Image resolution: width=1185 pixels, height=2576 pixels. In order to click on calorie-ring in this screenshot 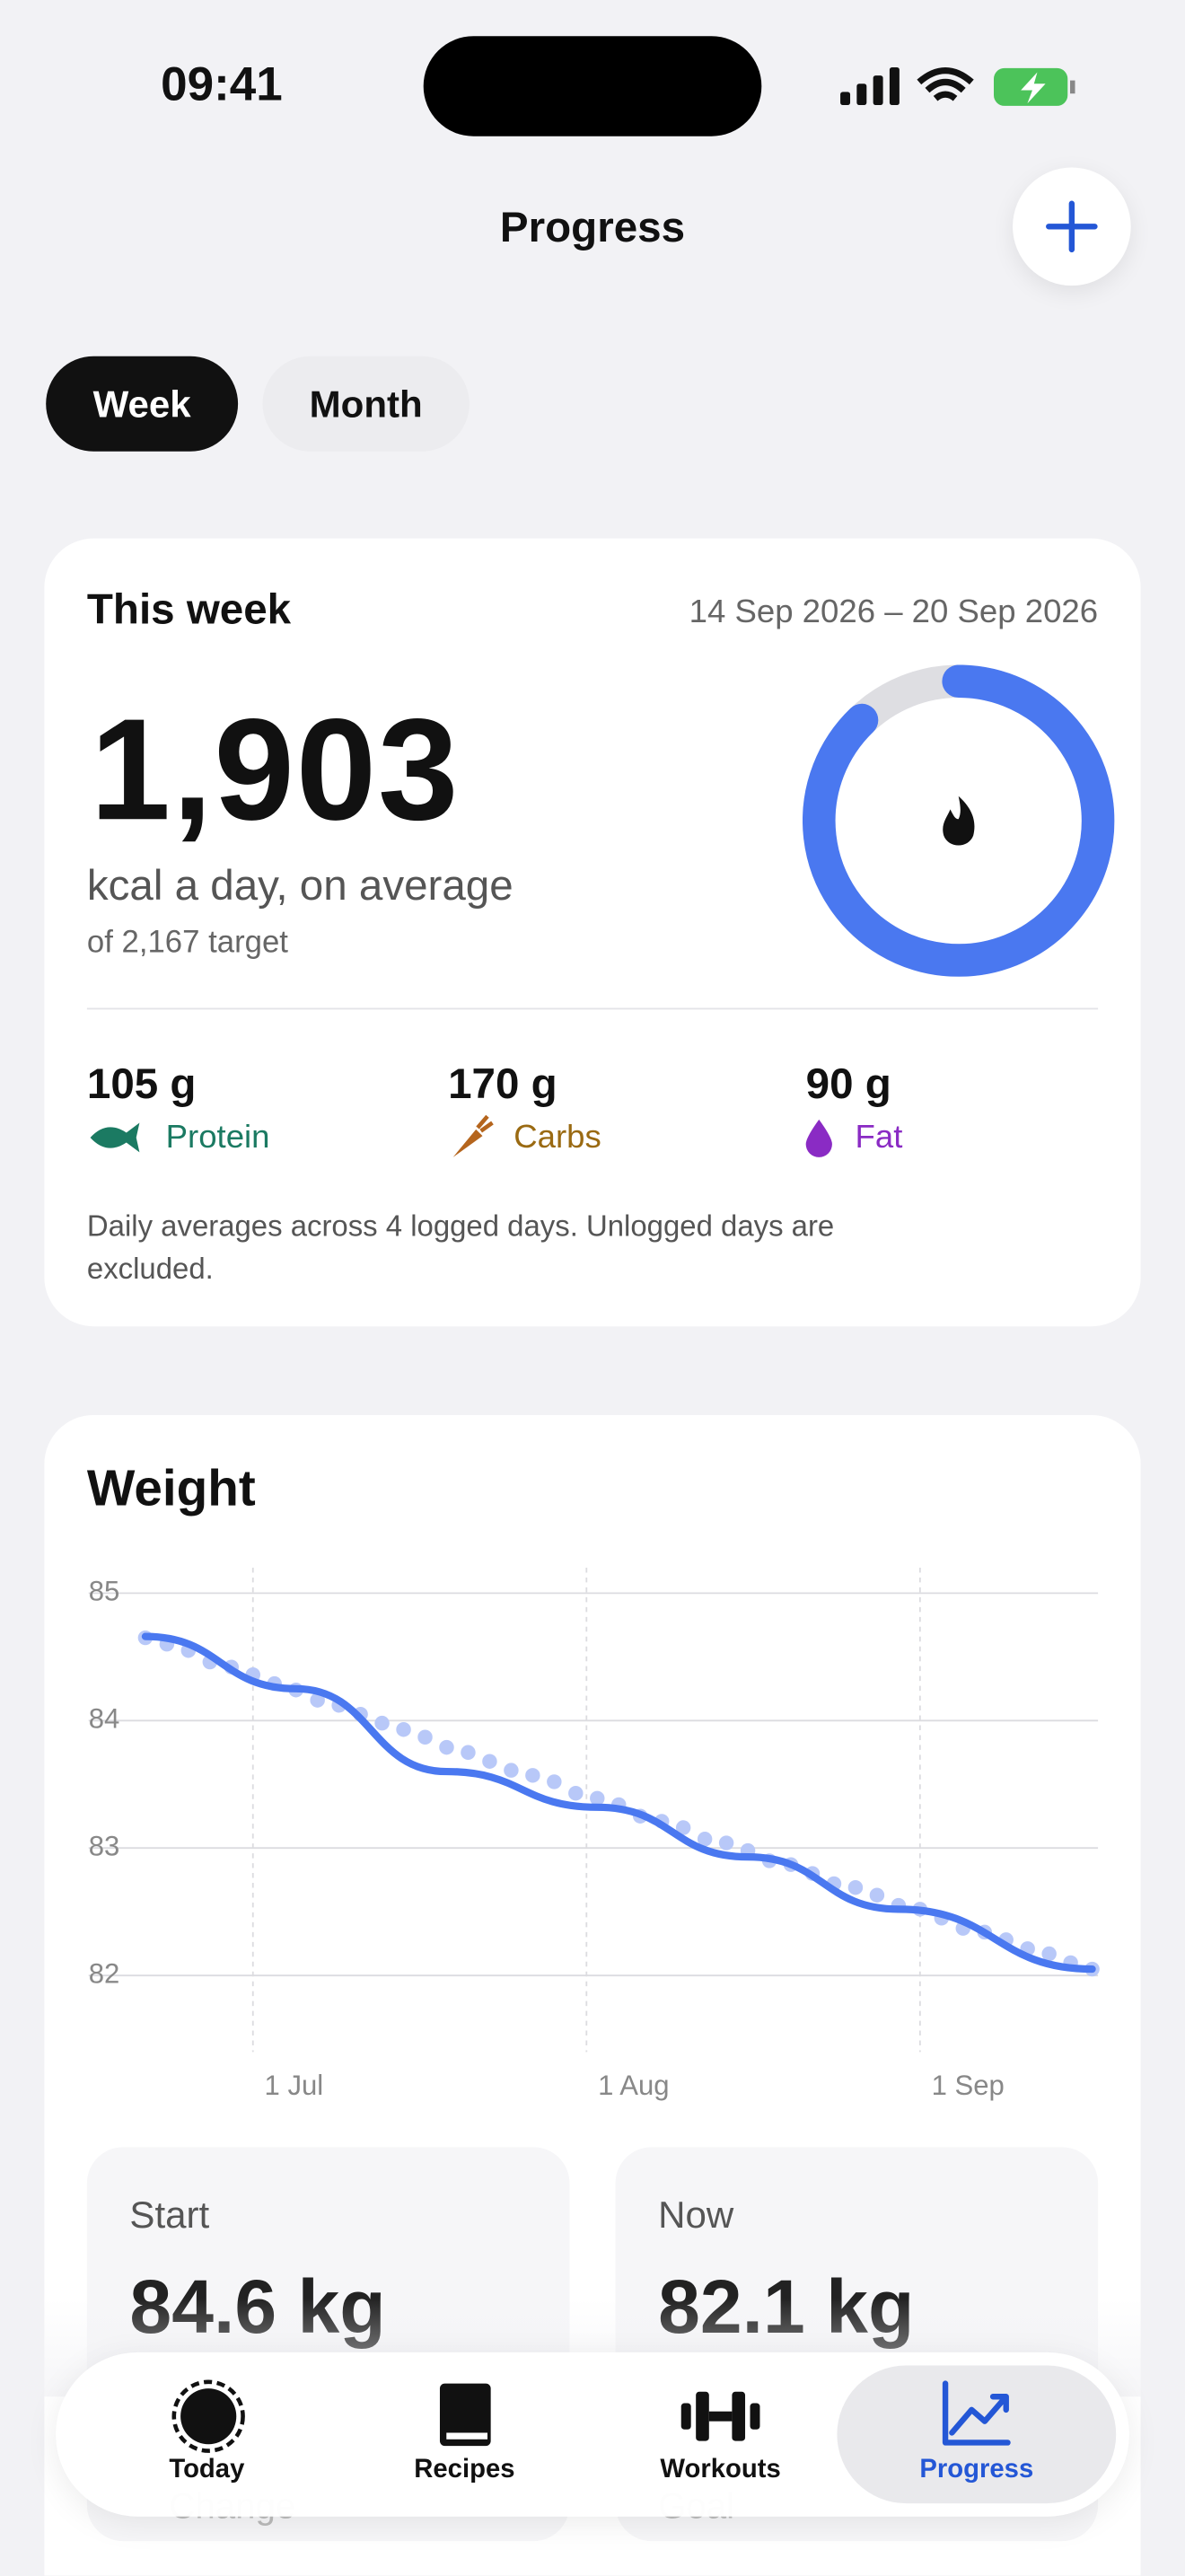, I will do `click(959, 820)`.